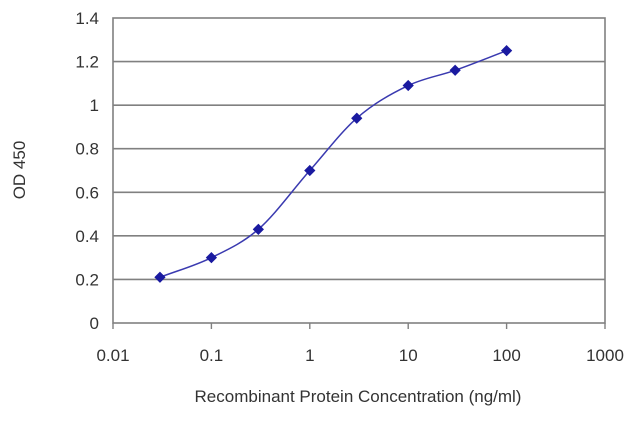  What do you see at coordinates (112, 355) in the screenshot?
I see `x-tick-label: 0.01` at bounding box center [112, 355].